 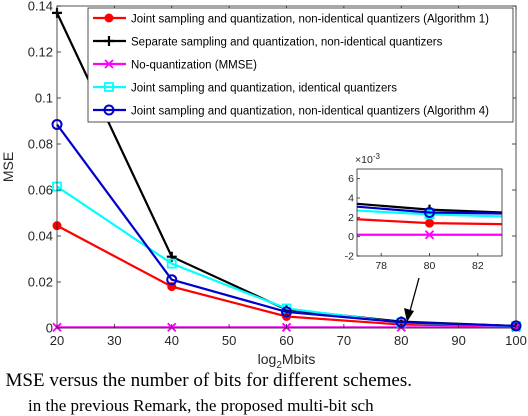 What do you see at coordinates (40, 190) in the screenshot?
I see `y-tick-label-3: 0.06` at bounding box center [40, 190].